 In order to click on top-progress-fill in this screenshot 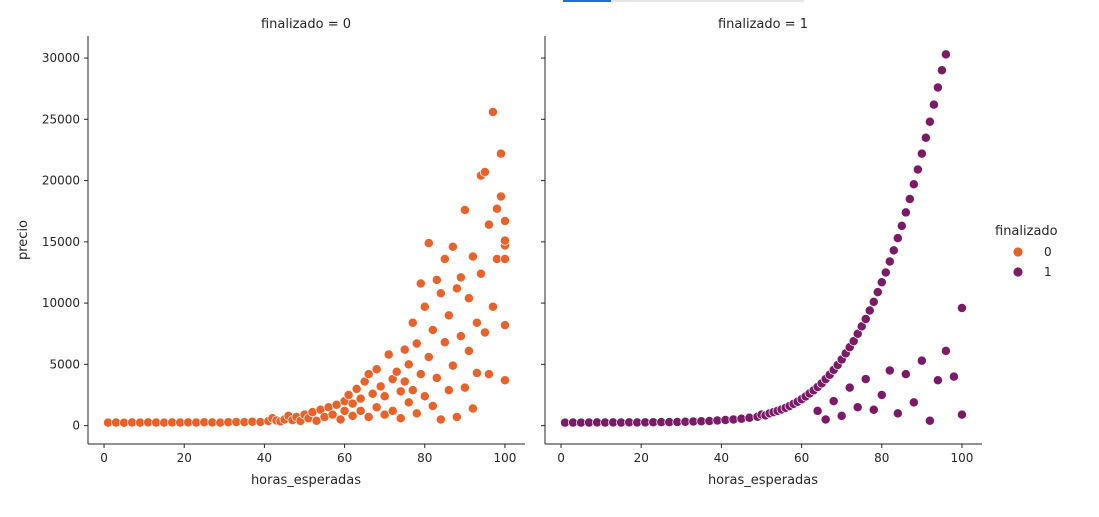, I will do `click(587, 1)`.